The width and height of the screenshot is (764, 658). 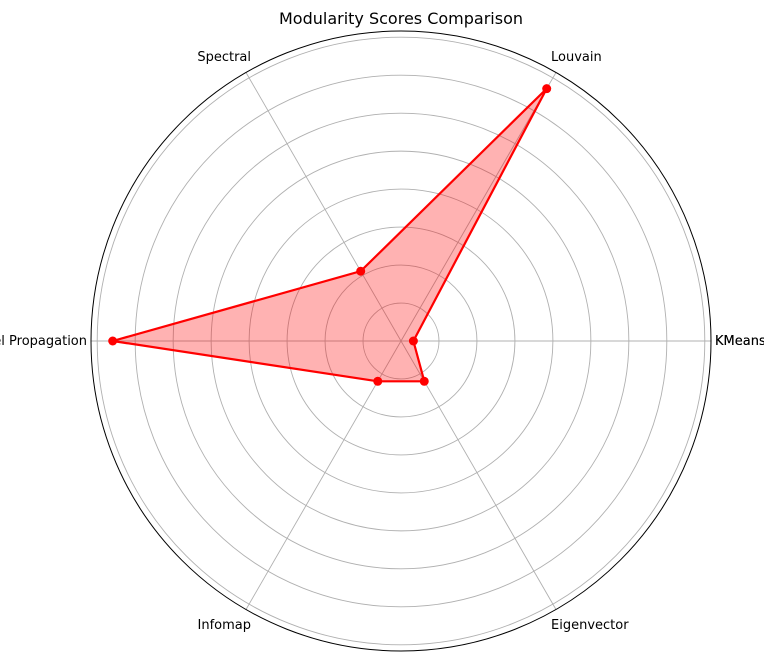 I want to click on category-label: Spectral, so click(x=224, y=57).